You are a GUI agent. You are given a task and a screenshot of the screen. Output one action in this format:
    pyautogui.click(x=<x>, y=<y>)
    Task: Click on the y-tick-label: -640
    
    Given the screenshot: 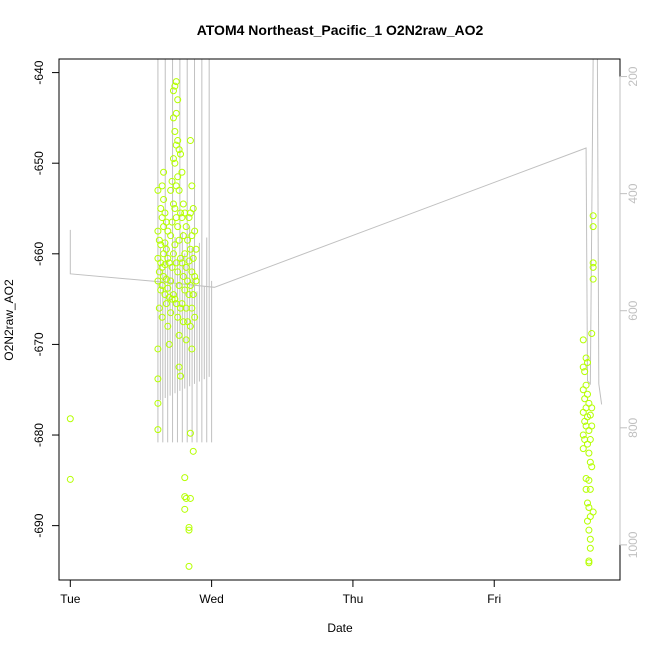 What is the action you would take?
    pyautogui.click(x=39, y=72)
    